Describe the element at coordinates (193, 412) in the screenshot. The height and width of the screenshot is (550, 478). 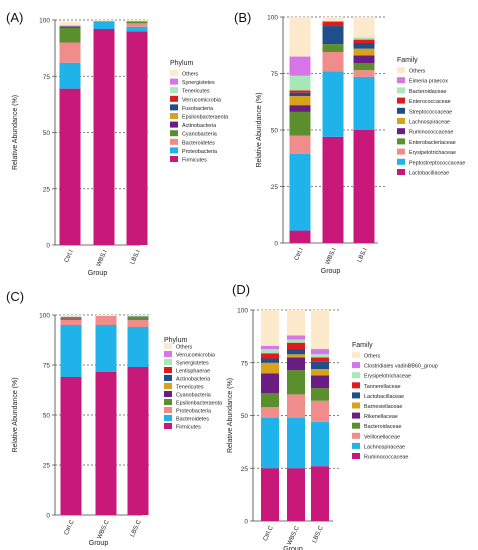
I see `legend-label: Proteobacteria` at that location.